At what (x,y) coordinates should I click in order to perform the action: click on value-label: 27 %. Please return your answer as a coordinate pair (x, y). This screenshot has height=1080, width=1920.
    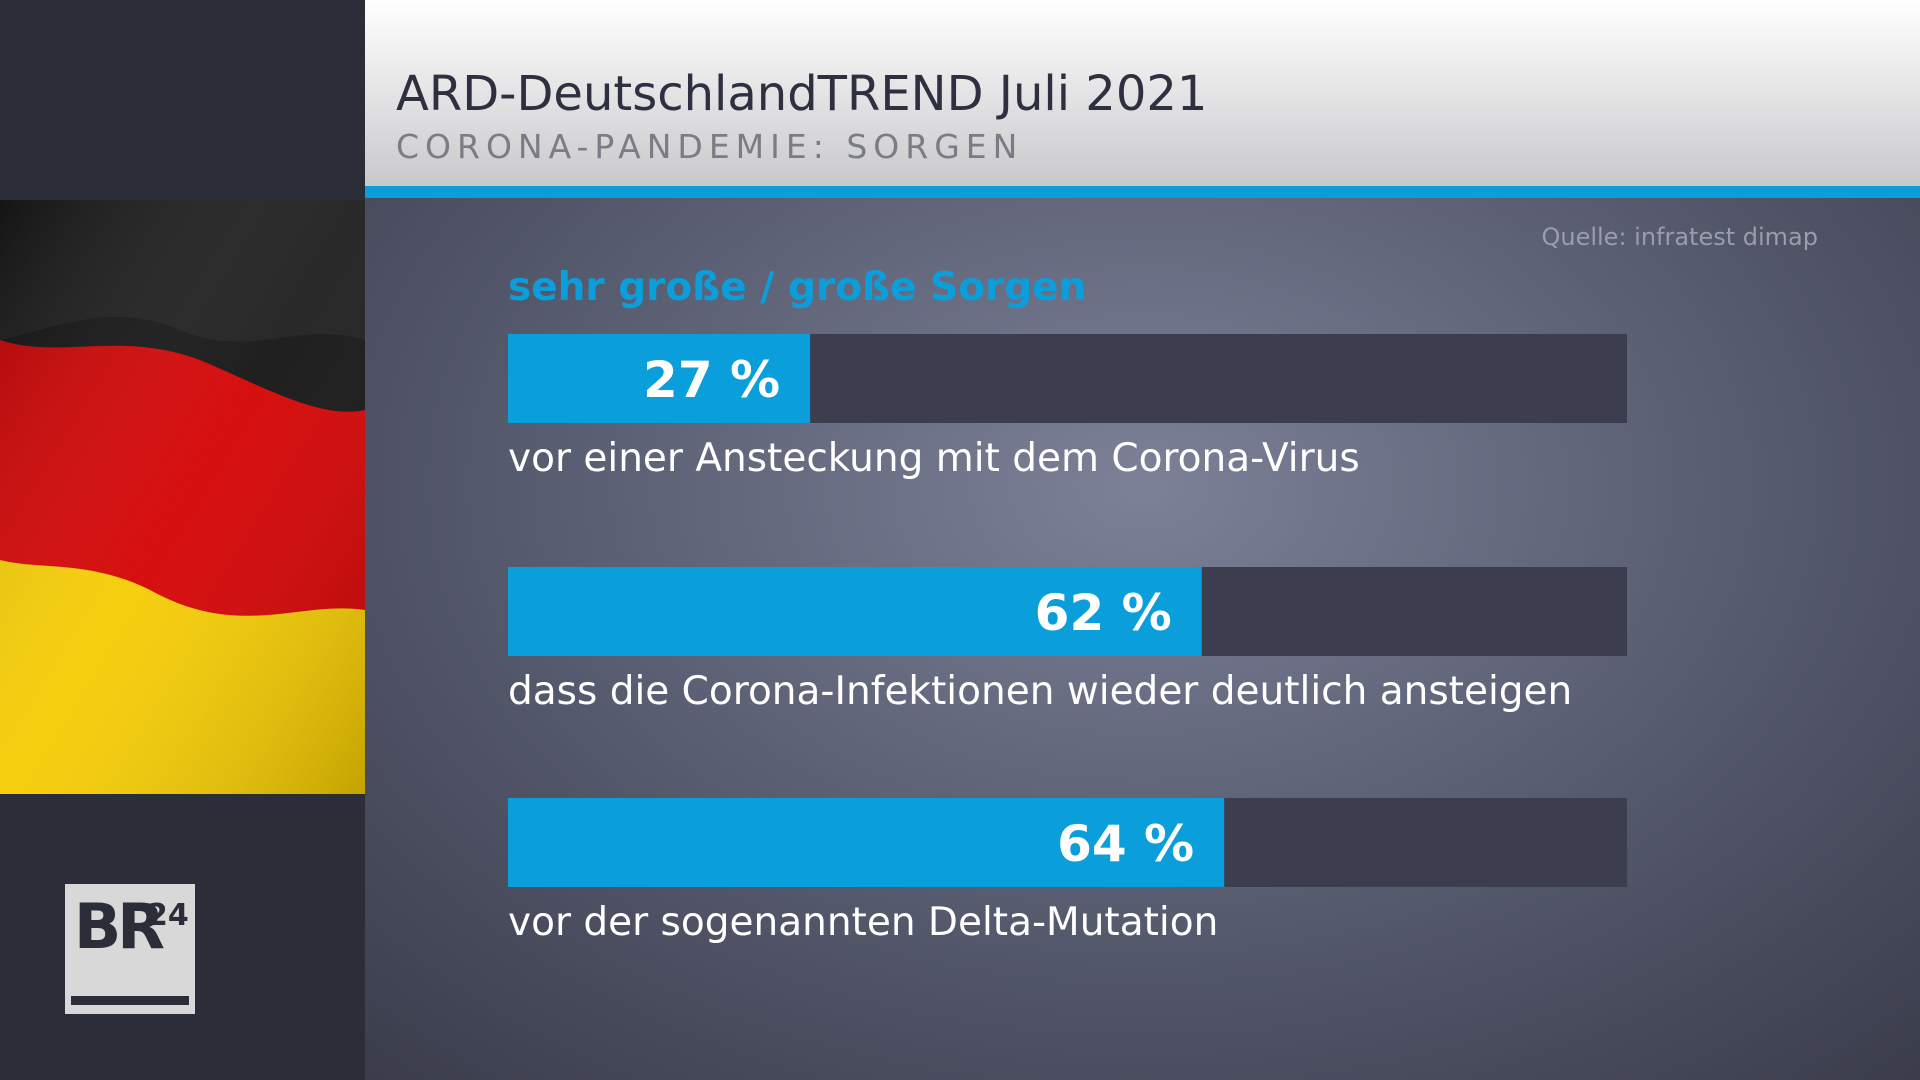
    Looking at the image, I should click on (711, 380).